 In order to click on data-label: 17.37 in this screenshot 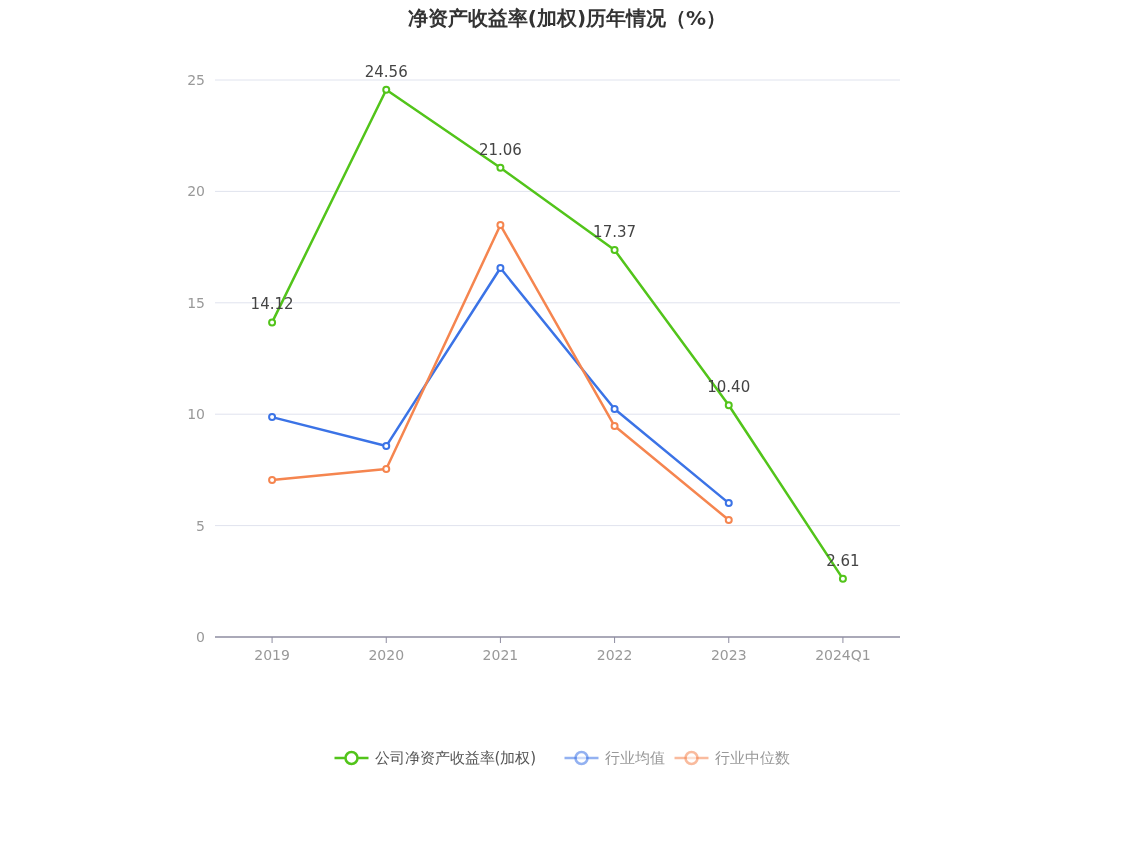, I will do `click(615, 232)`.